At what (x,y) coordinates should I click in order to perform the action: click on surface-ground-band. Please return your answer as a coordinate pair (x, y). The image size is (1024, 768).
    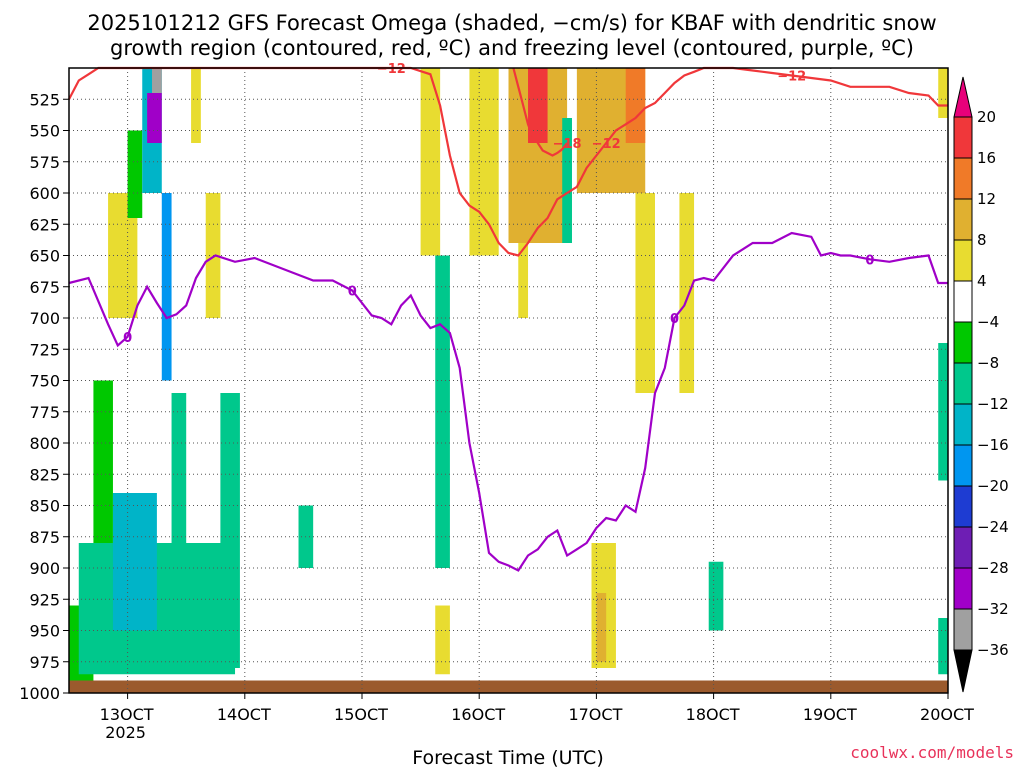
    Looking at the image, I should click on (508, 686).